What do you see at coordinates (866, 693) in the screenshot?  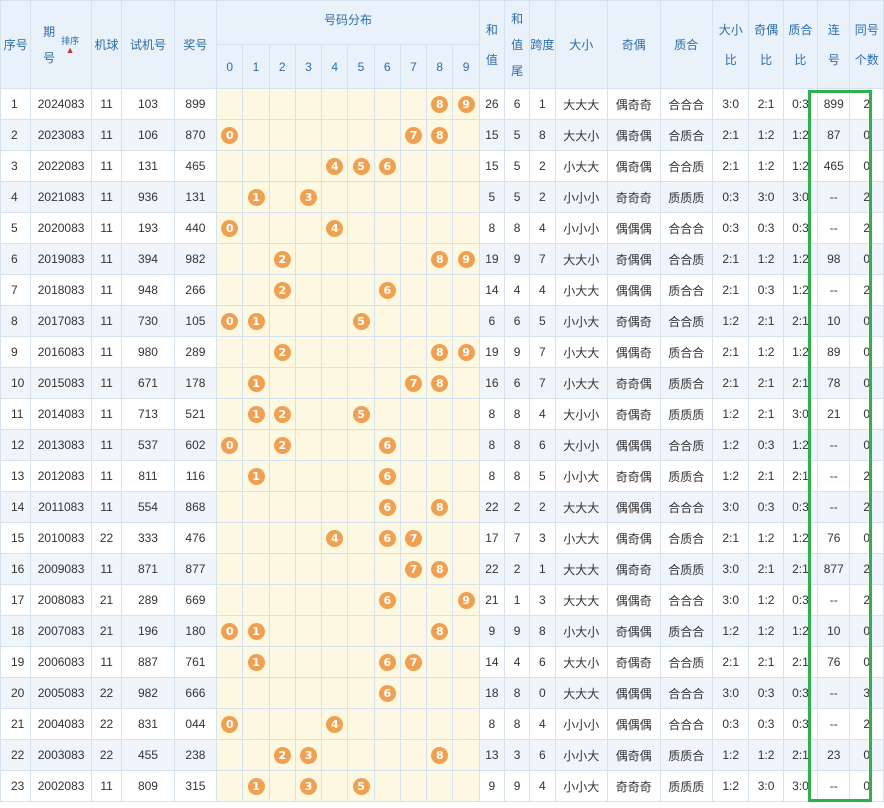 I see `same-count-cell: 3` at bounding box center [866, 693].